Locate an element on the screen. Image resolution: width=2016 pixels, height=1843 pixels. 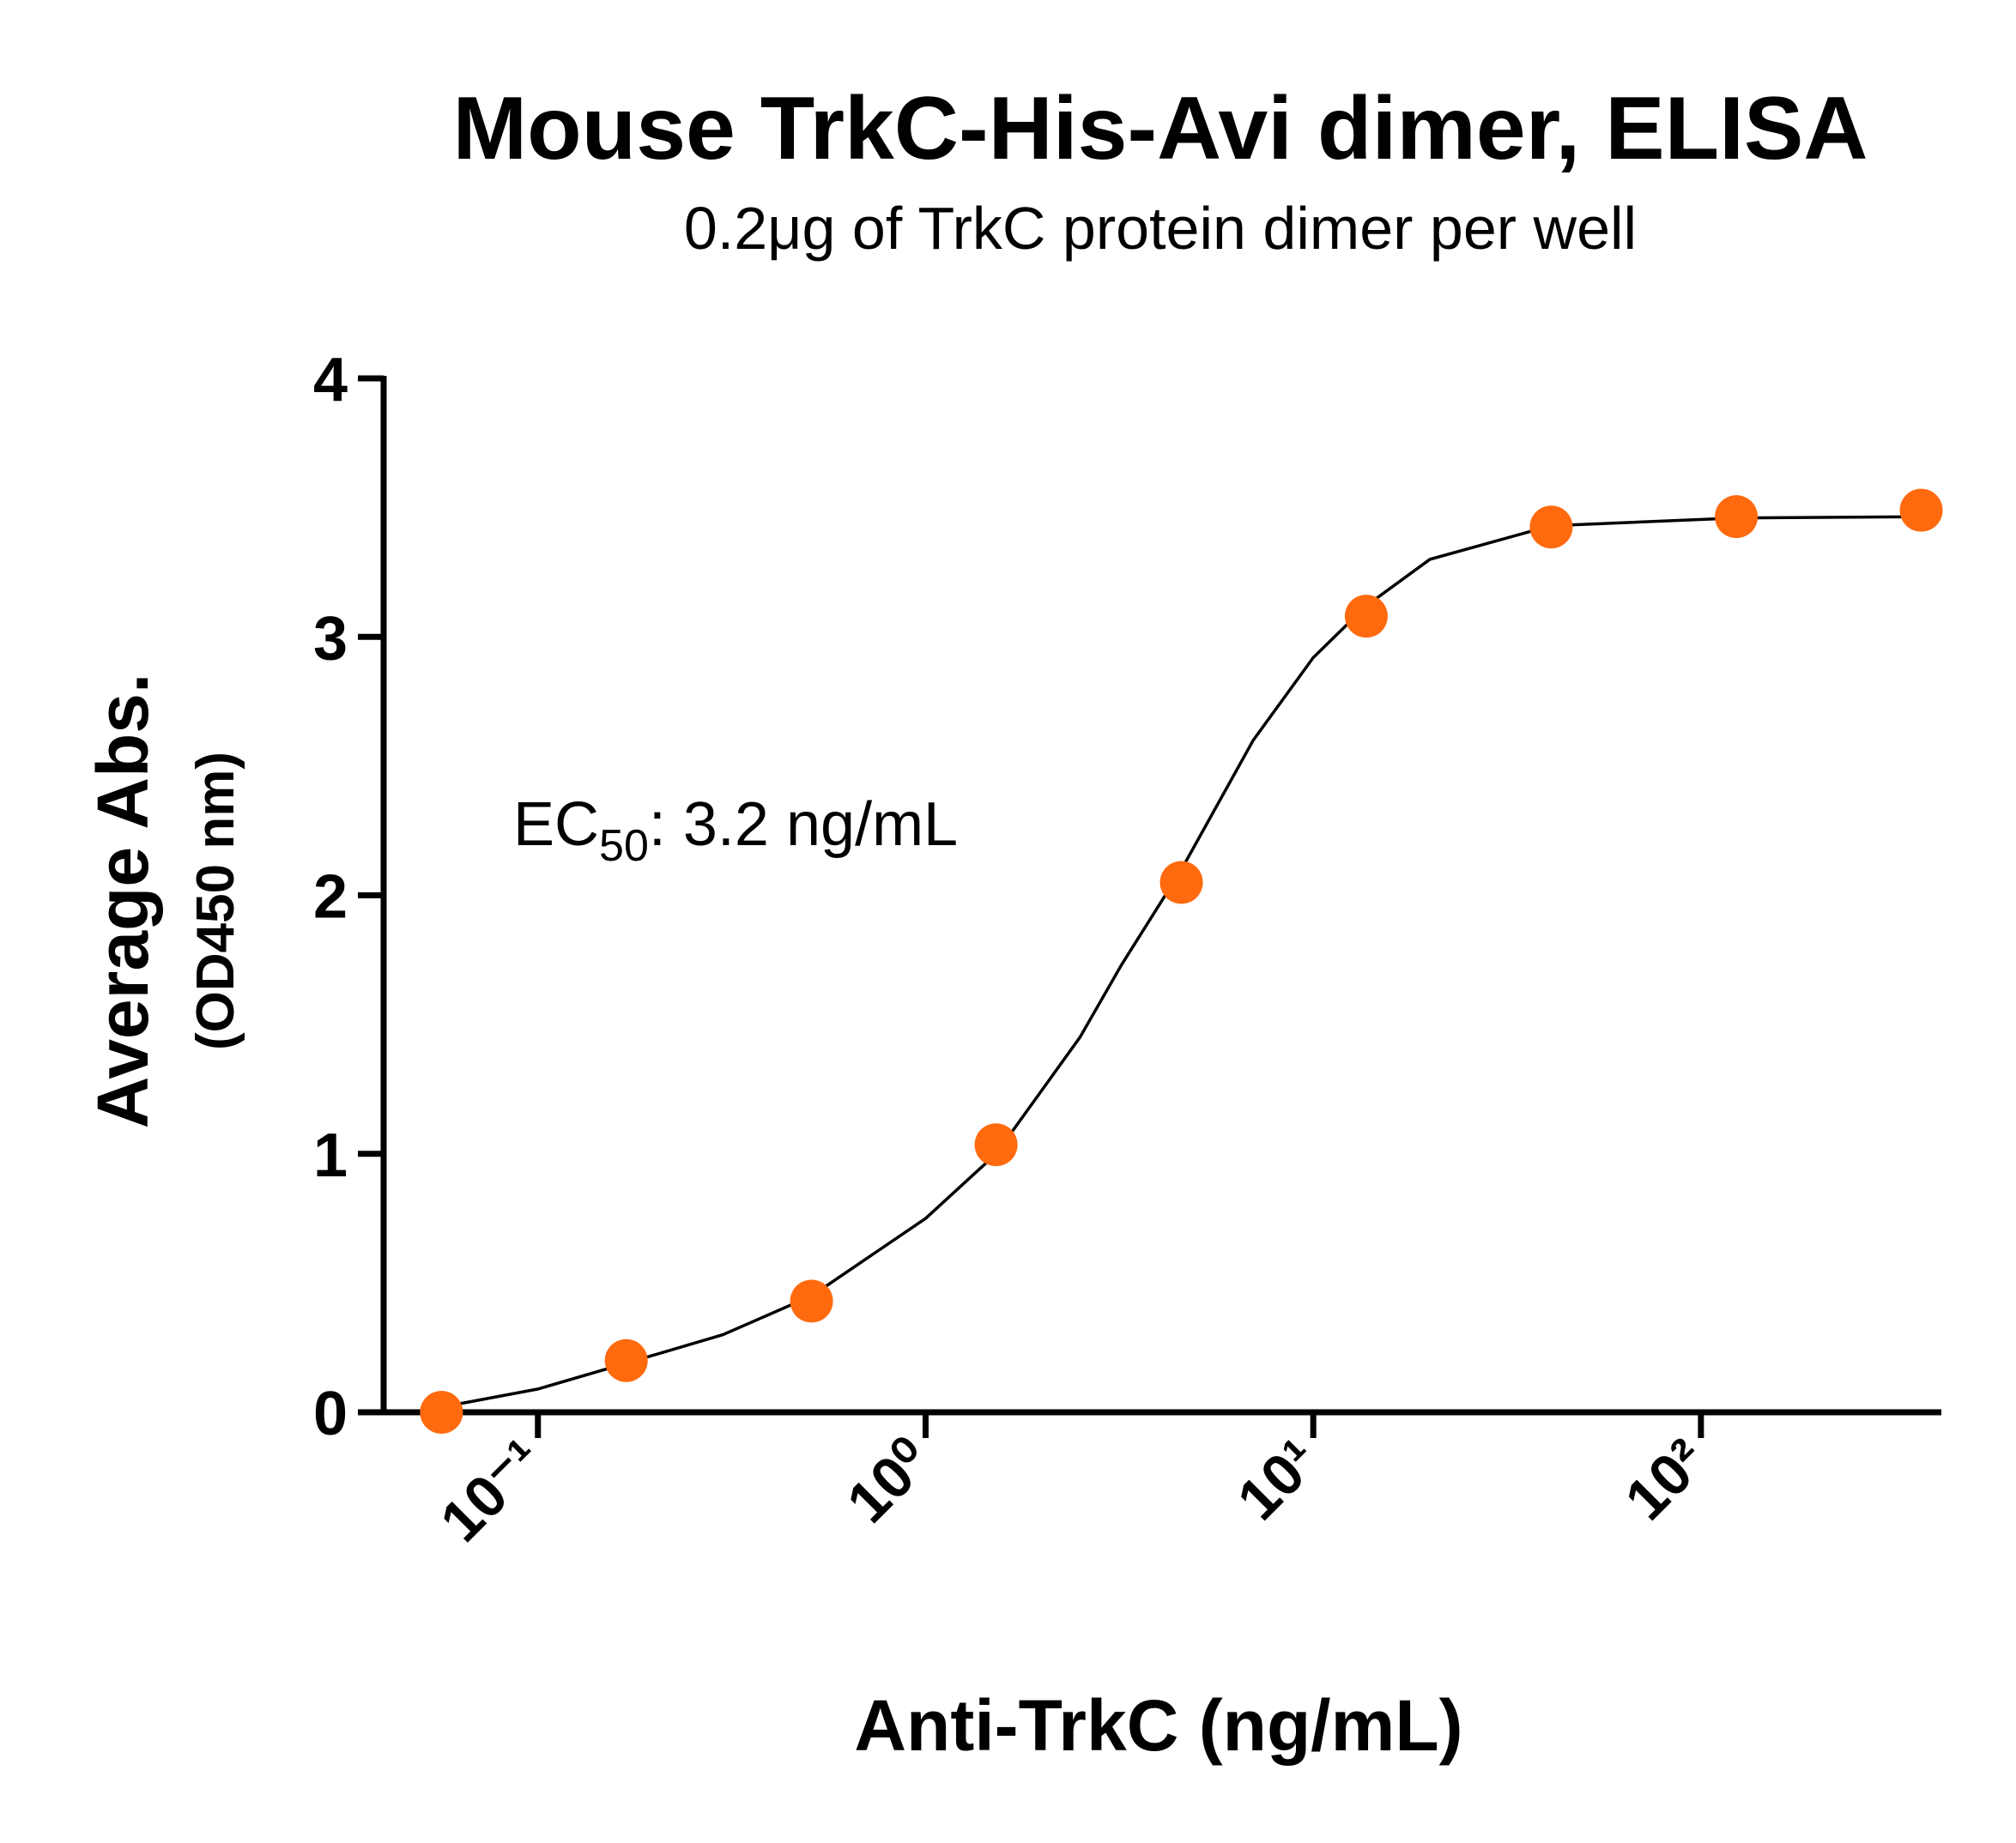
annotation: EC50: 3.2 ng/mL is located at coordinates (735, 830).